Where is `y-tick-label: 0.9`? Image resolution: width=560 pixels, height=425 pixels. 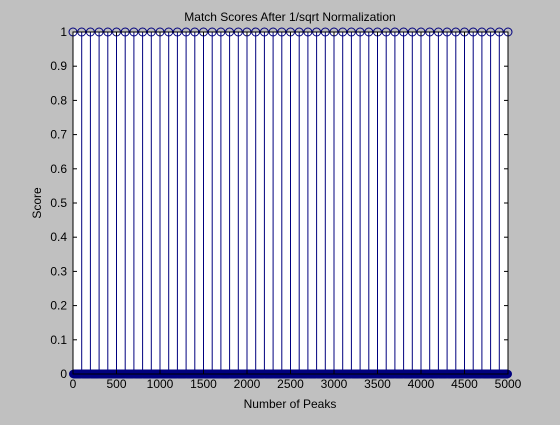 y-tick-label: 0.9 is located at coordinates (58, 66).